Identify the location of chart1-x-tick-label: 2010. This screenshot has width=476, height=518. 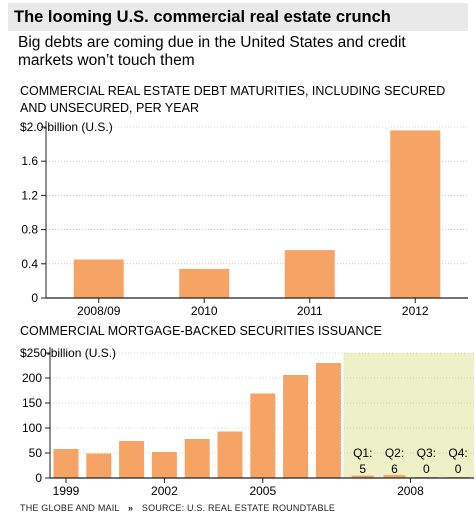
(204, 311).